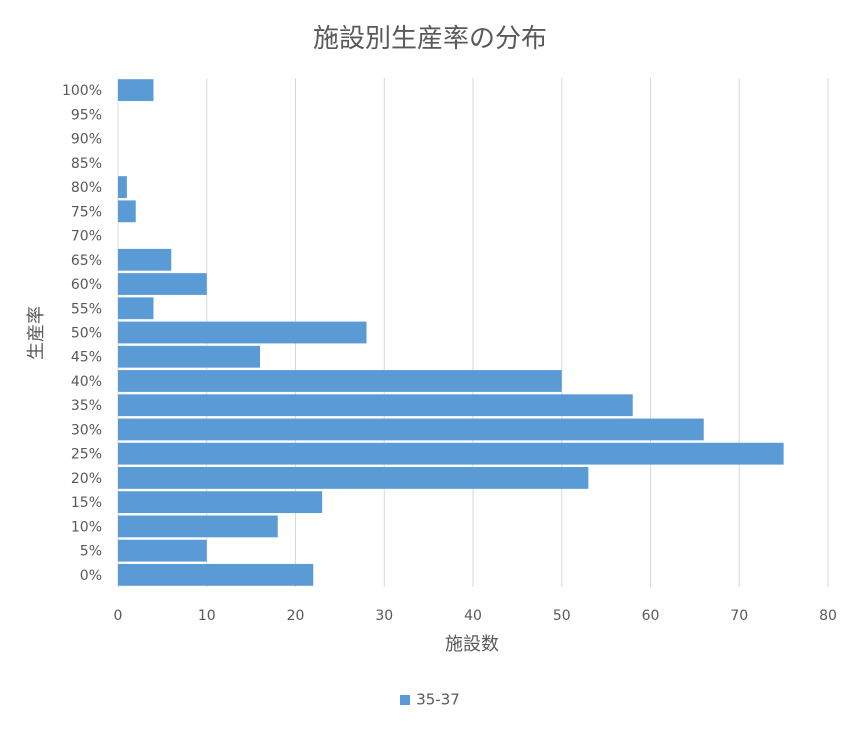 The width and height of the screenshot is (860, 729). What do you see at coordinates (36, 333) in the screenshot?
I see `y-axis-title: 生産率` at bounding box center [36, 333].